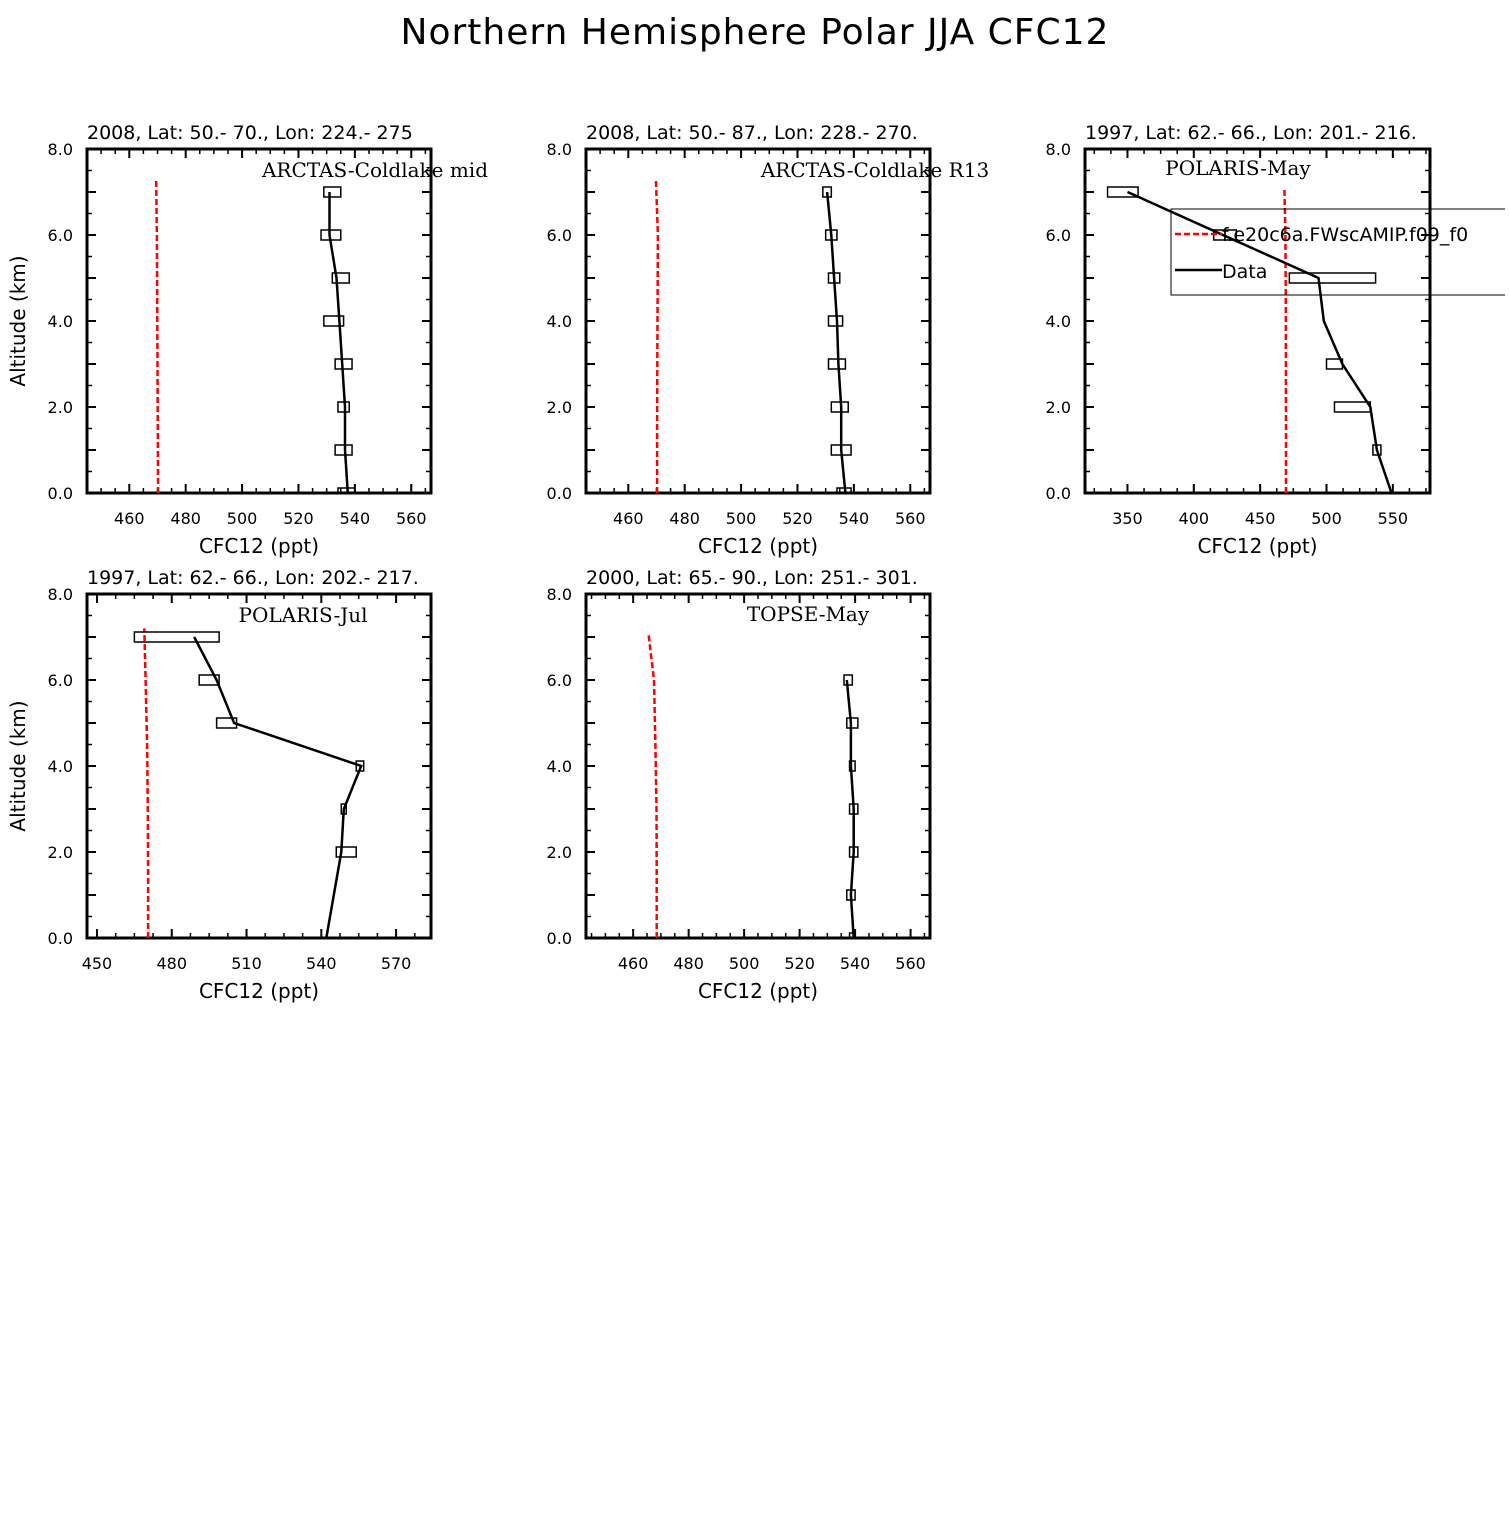 Image resolution: width=1510 pixels, height=1515 pixels. I want to click on x-tick-label: 350, so click(1127, 518).